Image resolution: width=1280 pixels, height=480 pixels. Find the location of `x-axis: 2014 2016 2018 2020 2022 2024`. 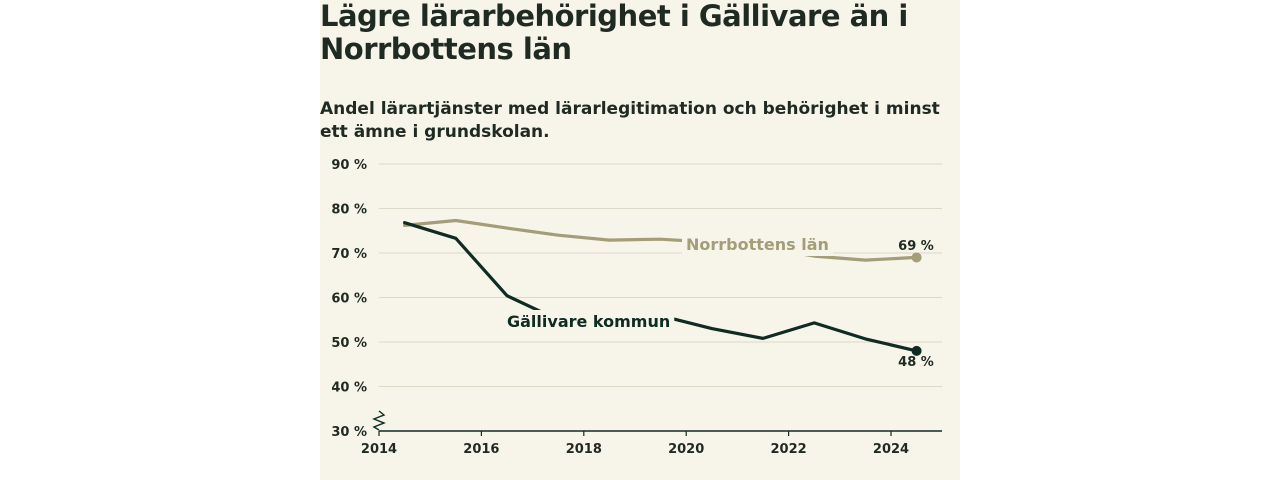

x-axis: 2014 2016 2018 2020 2022 2024 is located at coordinates (651, 443).